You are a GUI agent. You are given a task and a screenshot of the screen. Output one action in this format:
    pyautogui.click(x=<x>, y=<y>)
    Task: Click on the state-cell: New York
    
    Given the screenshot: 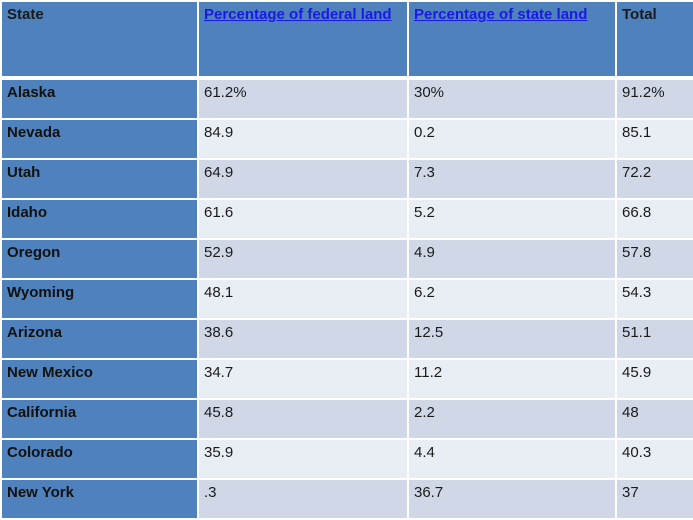 What is the action you would take?
    pyautogui.click(x=99, y=499)
    